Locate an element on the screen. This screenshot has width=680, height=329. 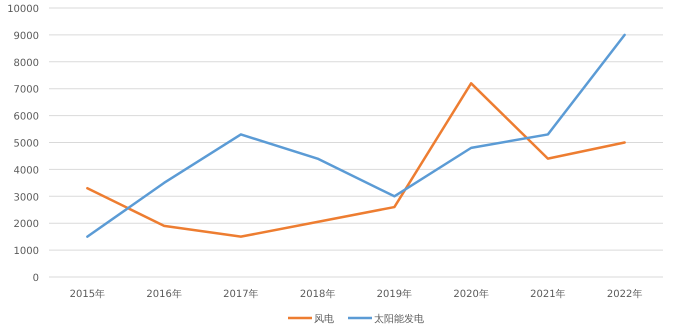
y-tick-label: 7000 is located at coordinates (26, 90).